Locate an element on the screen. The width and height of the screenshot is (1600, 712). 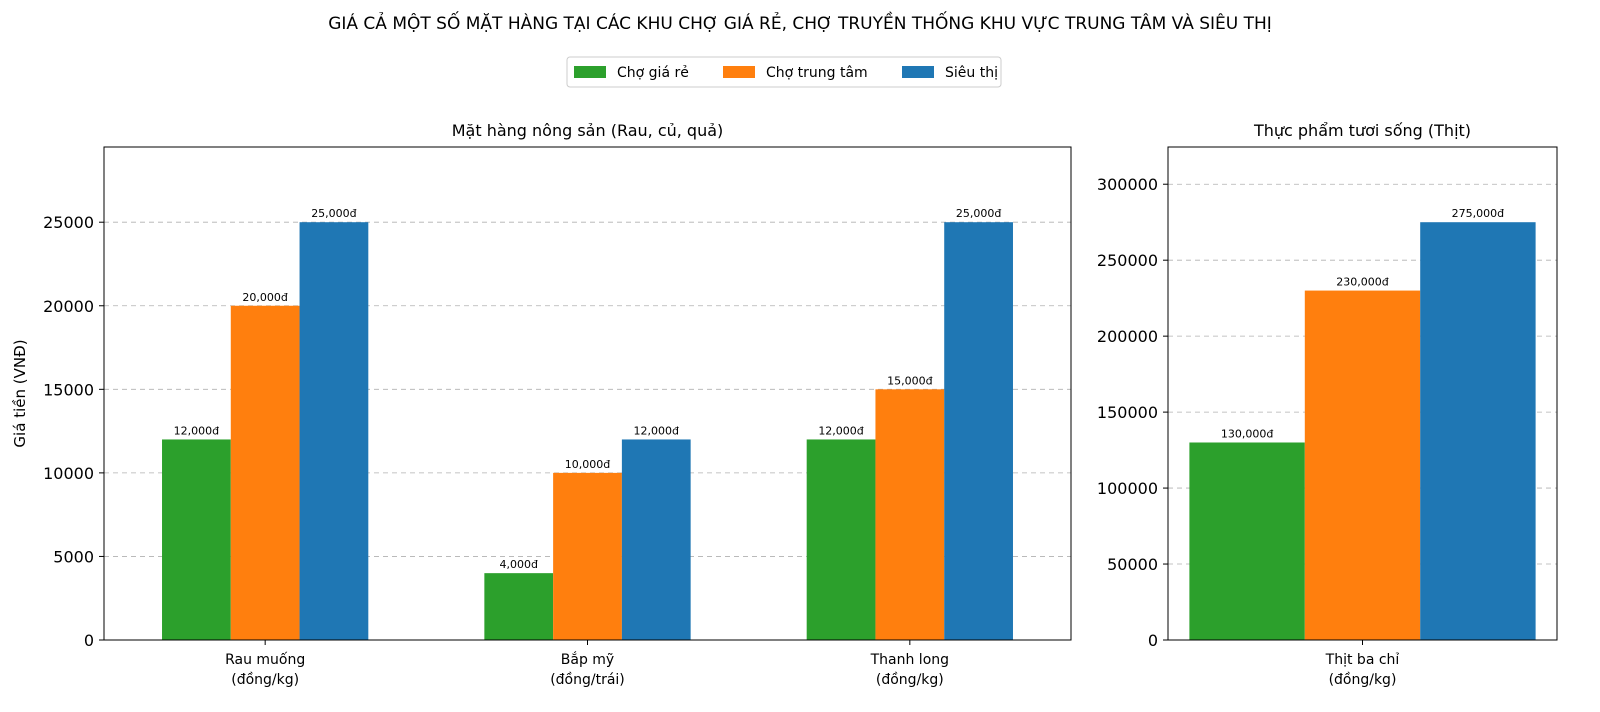
y-tick-label: 20000 is located at coordinates (68, 306).